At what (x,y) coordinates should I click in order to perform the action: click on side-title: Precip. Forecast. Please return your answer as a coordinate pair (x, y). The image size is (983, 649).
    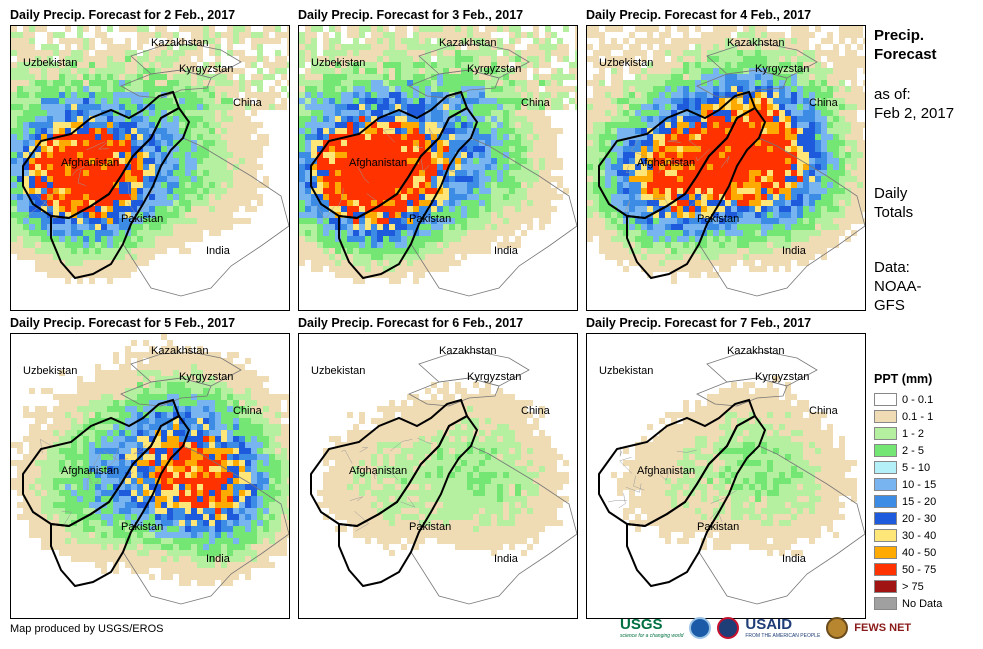
    Looking at the image, I should click on (924, 45).